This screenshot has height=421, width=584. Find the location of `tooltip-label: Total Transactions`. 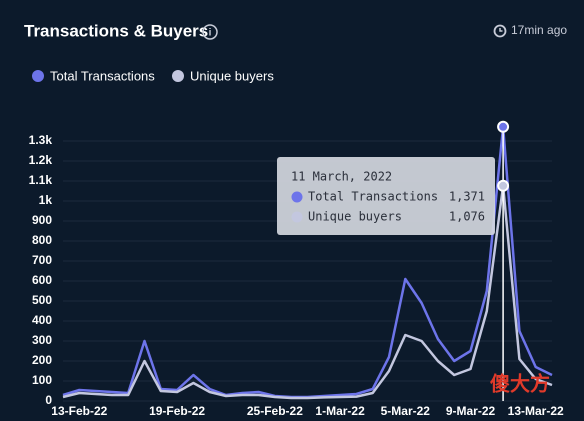

tooltip-label: Total Transactions is located at coordinates (373, 197).